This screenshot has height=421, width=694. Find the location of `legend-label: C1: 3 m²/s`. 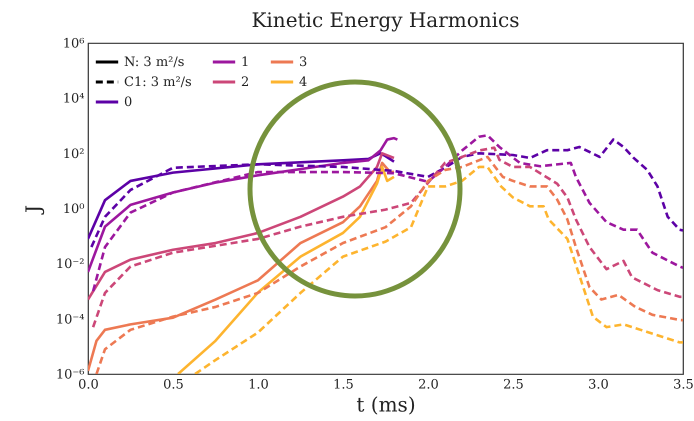

legend-label: C1: 3 m²/s is located at coordinates (158, 82).